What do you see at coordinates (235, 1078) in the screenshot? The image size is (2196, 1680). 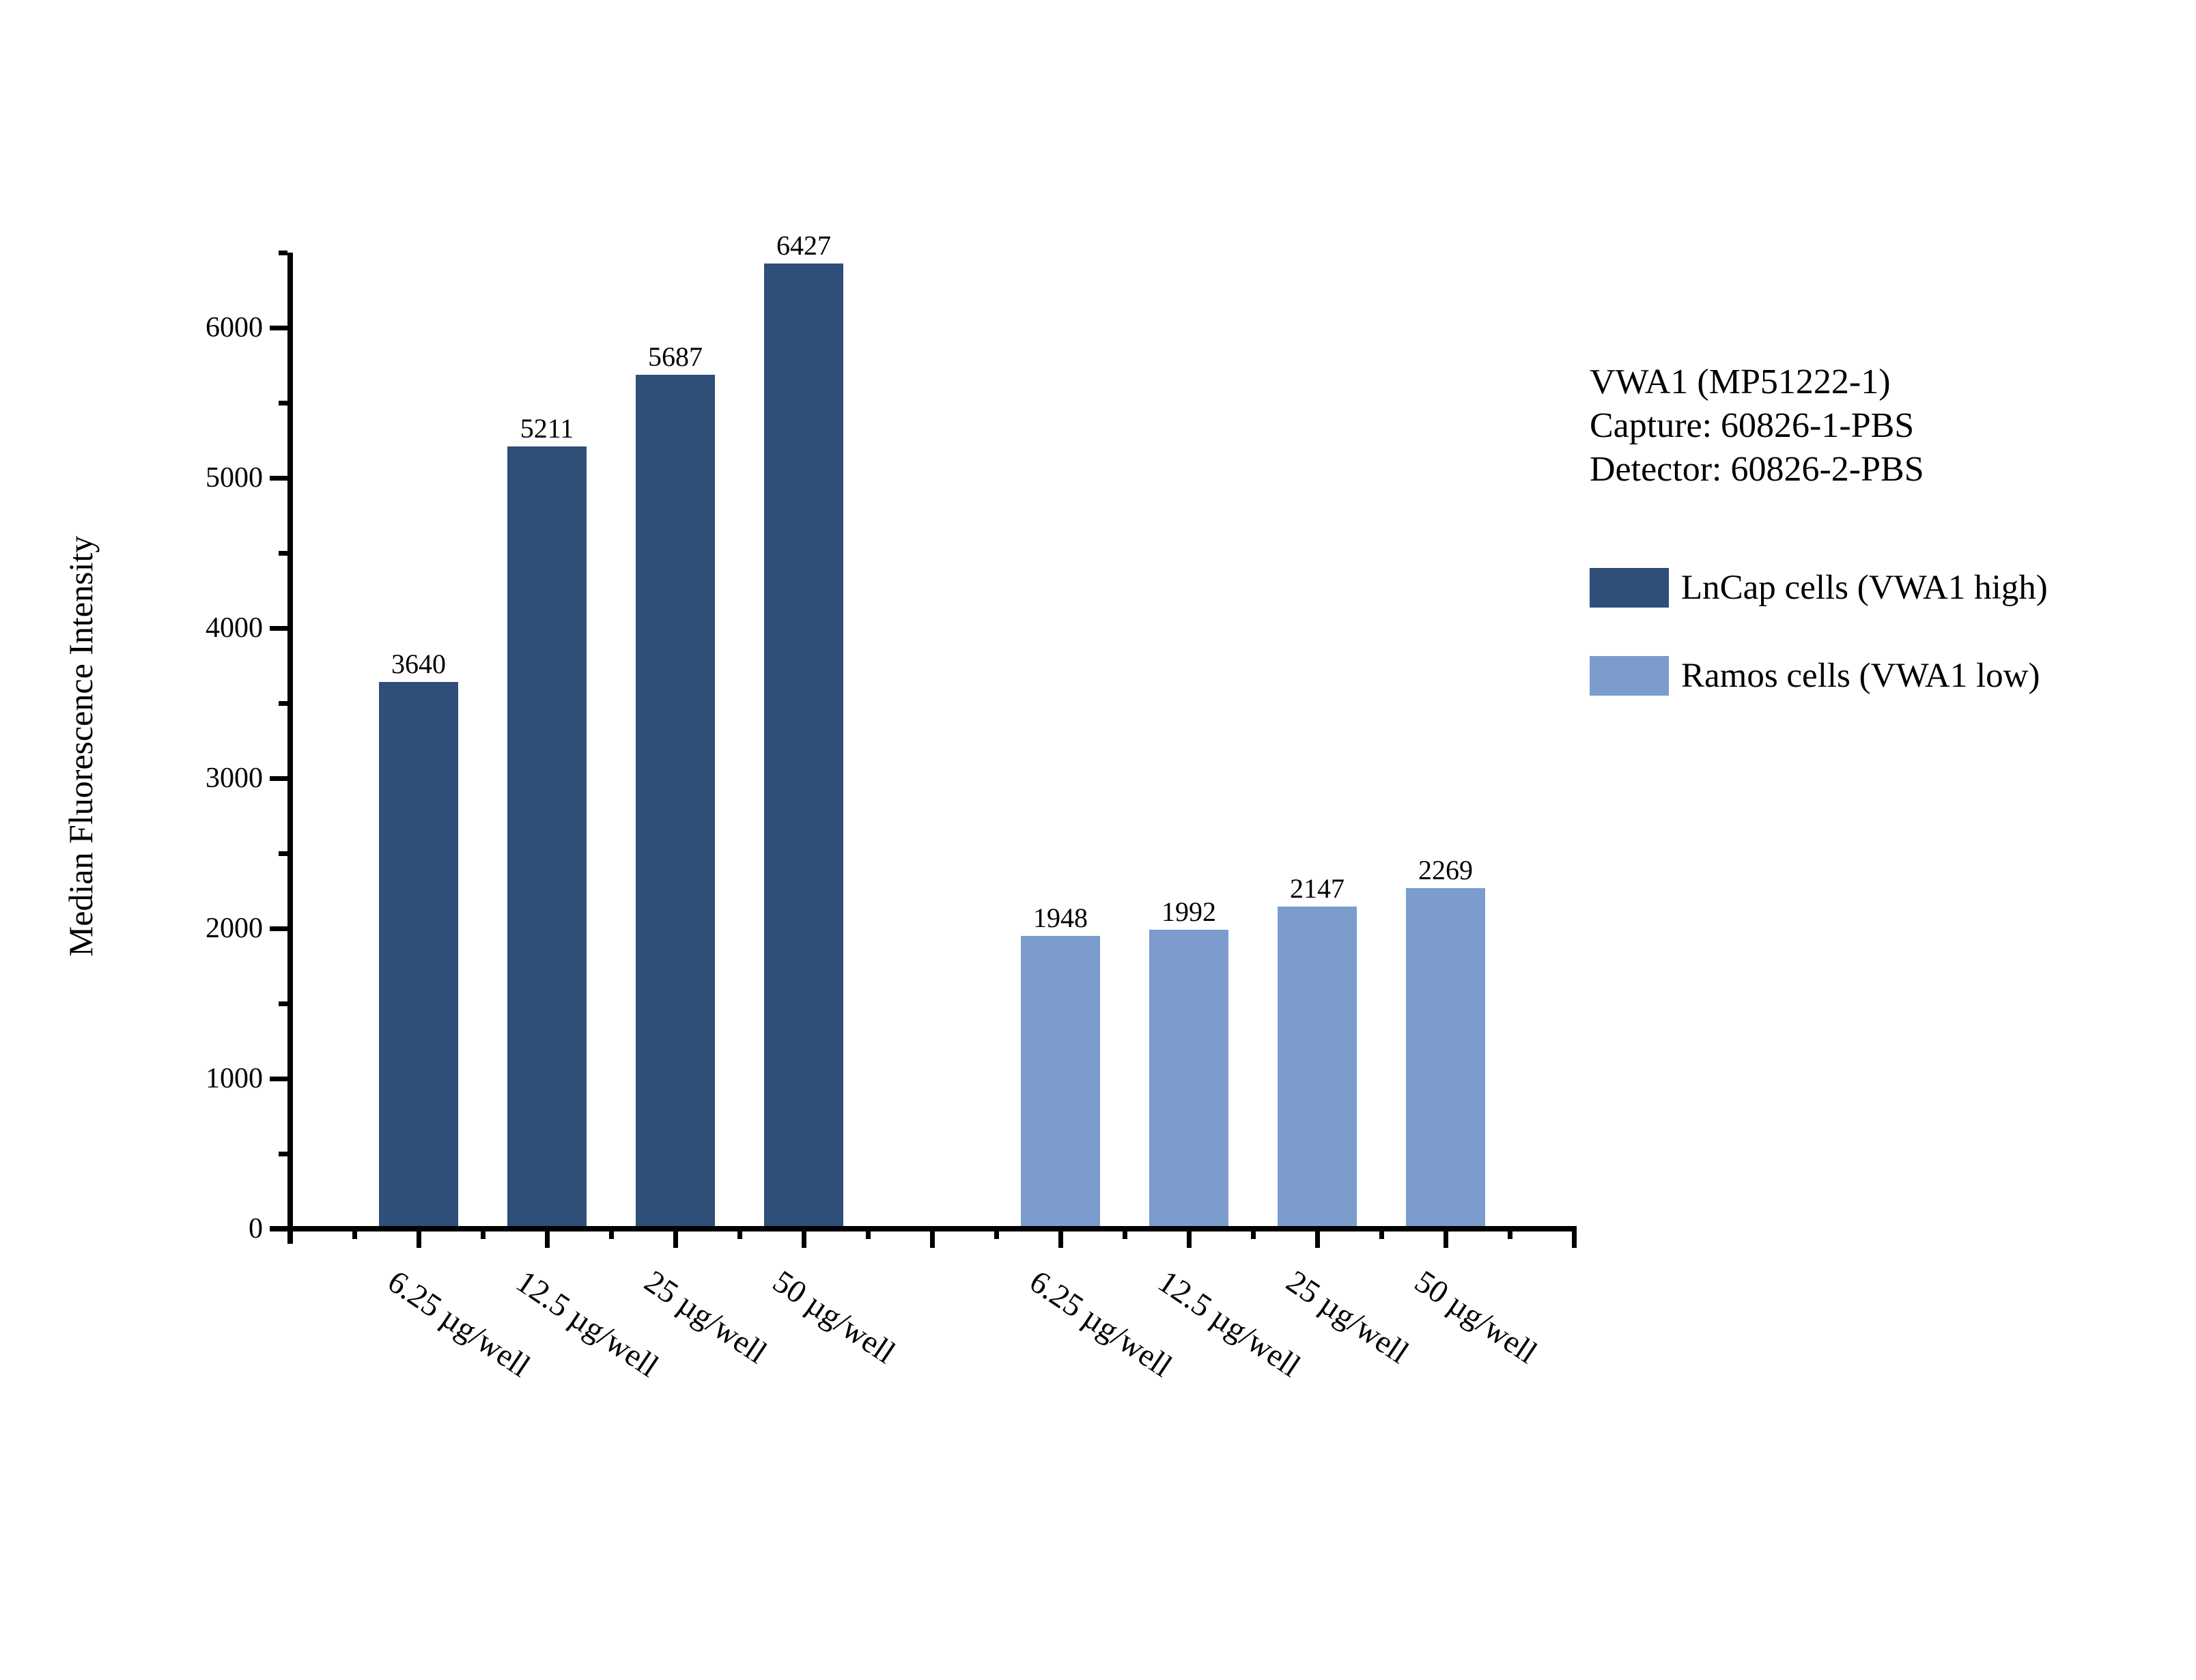 I see `y-tick-label: 1000` at bounding box center [235, 1078].